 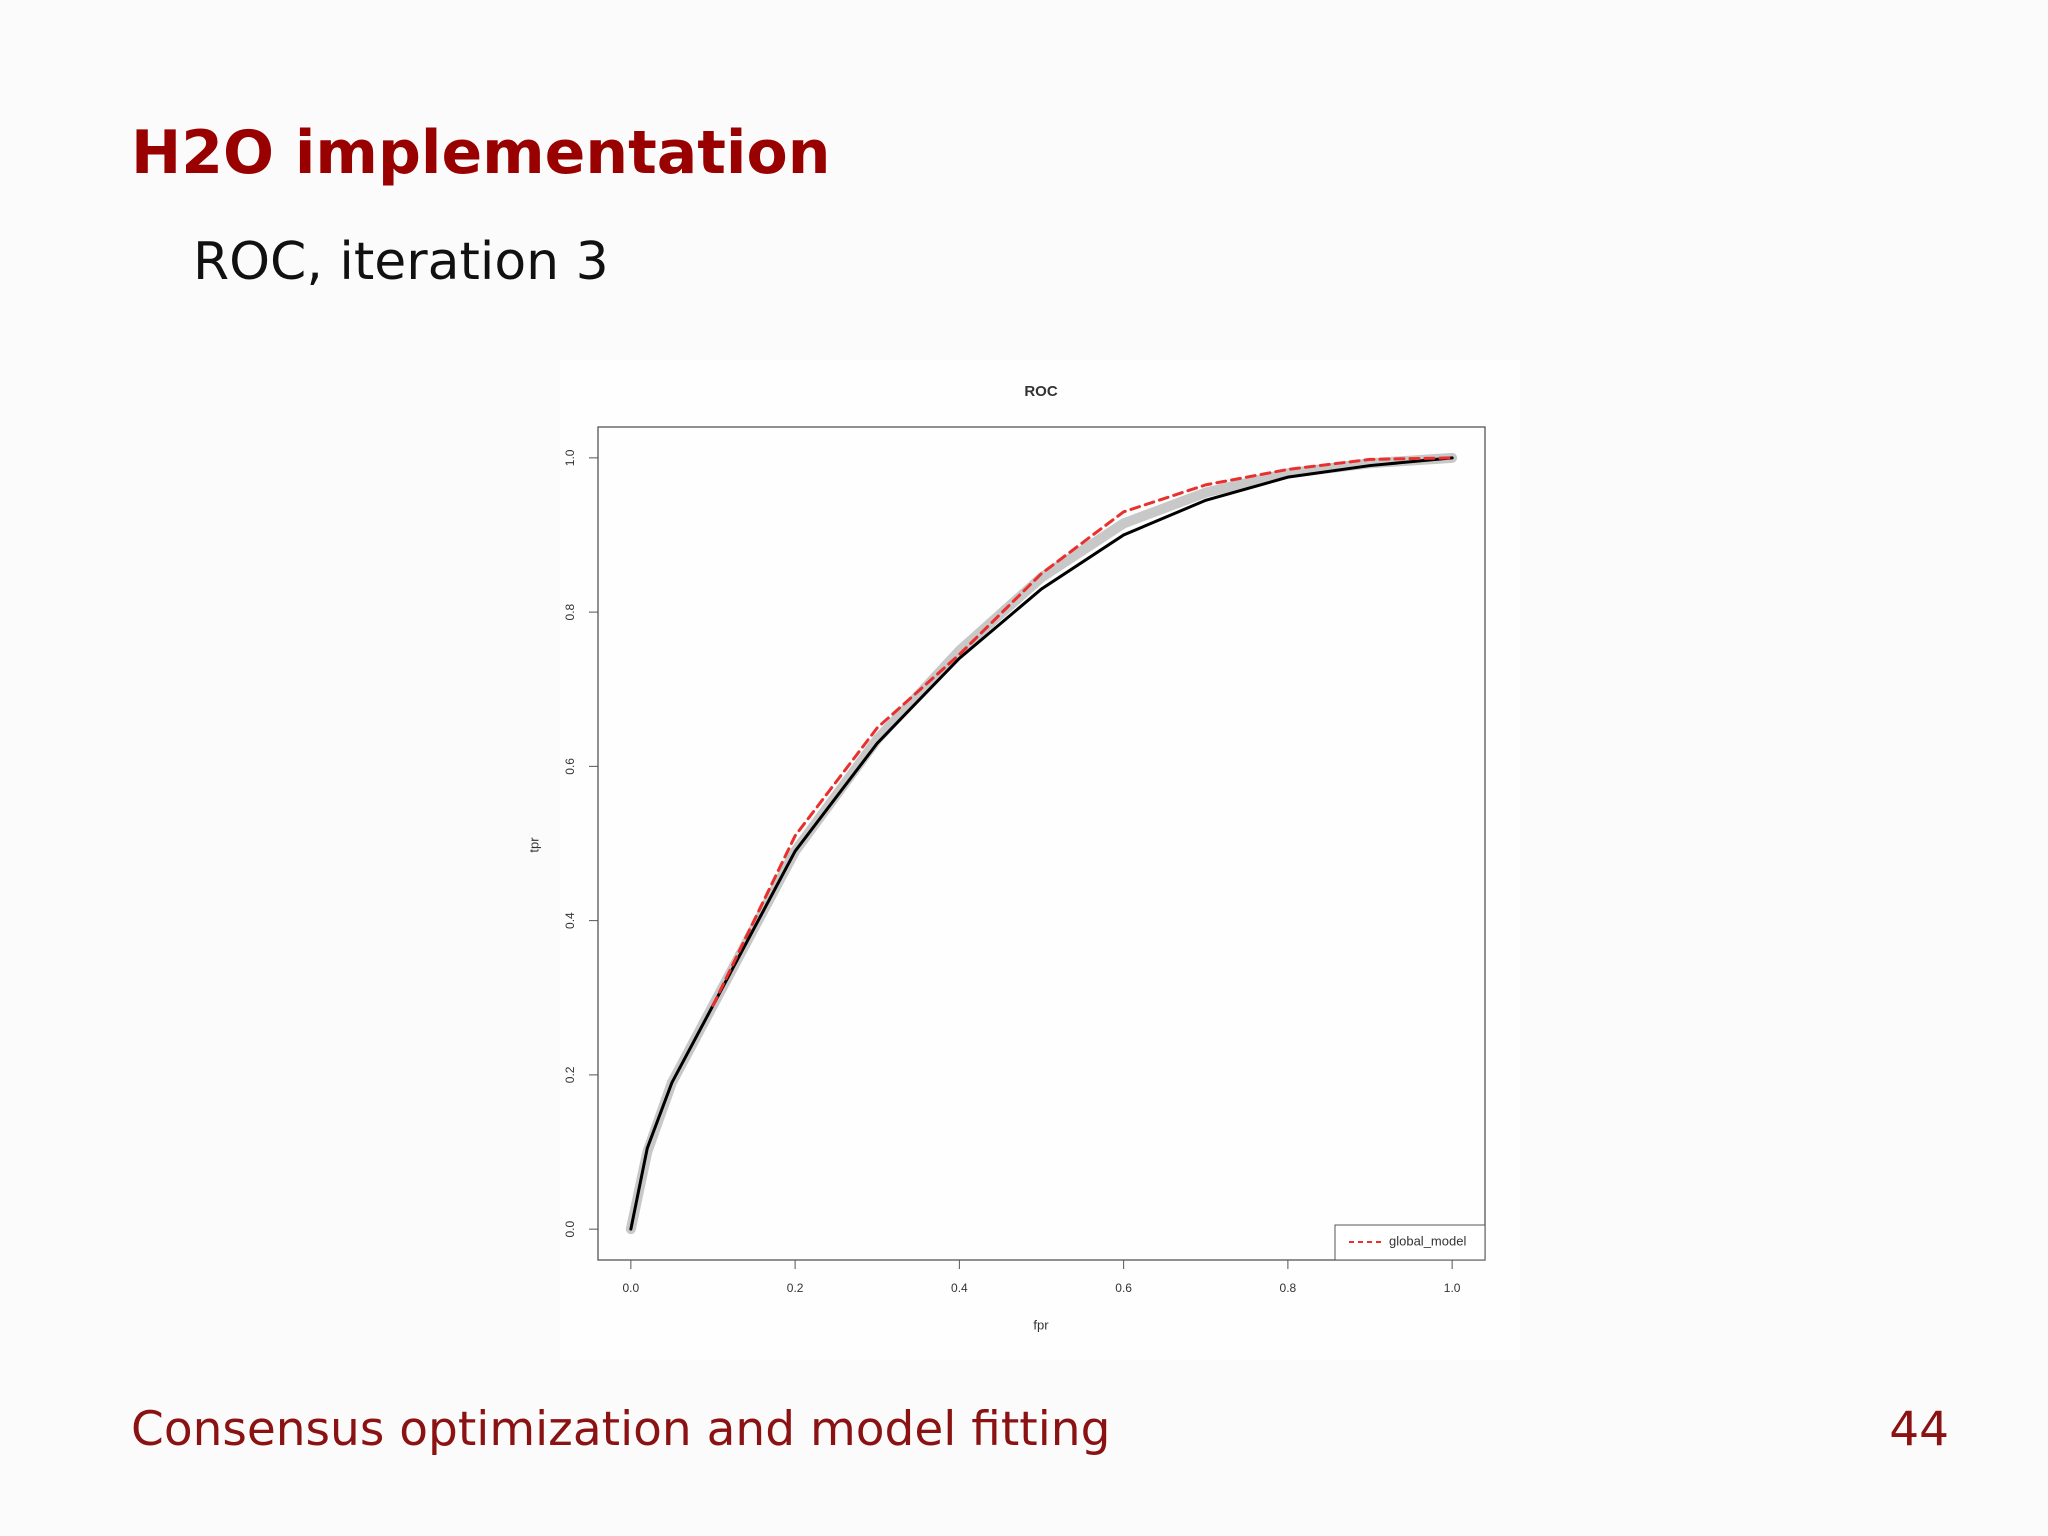 What do you see at coordinates (570, 766) in the screenshot?
I see `y-tick-label: 0.6` at bounding box center [570, 766].